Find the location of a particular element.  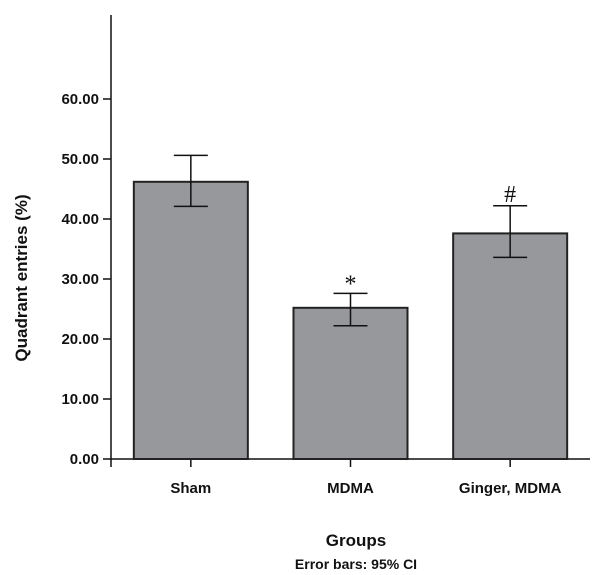

y-tick-label: 60.00 is located at coordinates (80, 99).